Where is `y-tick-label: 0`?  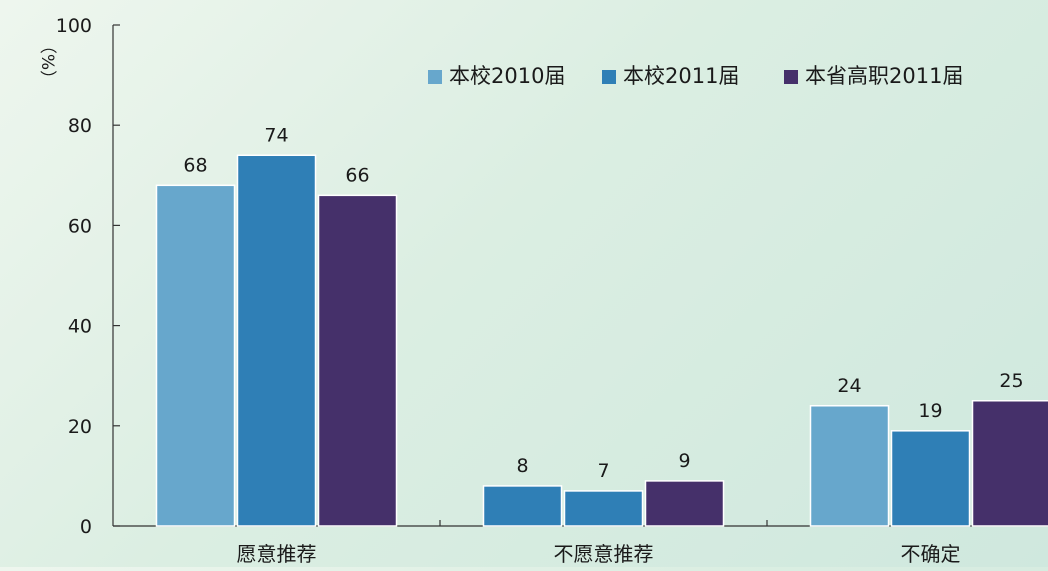
y-tick-label: 0 is located at coordinates (86, 527).